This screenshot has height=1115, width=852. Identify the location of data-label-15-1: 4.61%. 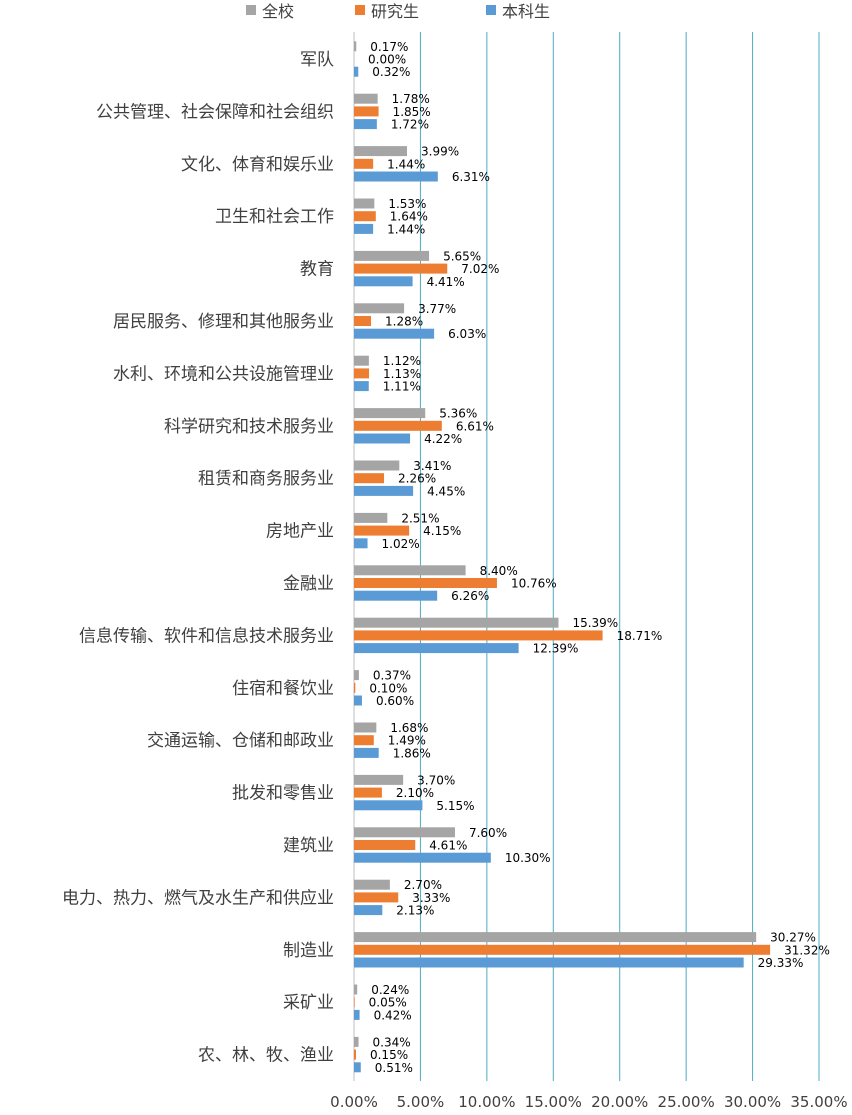
(448, 846).